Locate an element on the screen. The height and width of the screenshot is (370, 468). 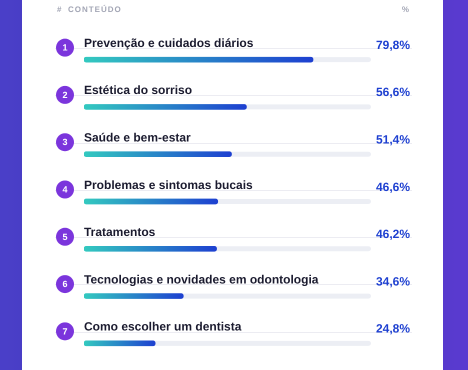
text: CONTEÚDO is located at coordinates (95, 9).